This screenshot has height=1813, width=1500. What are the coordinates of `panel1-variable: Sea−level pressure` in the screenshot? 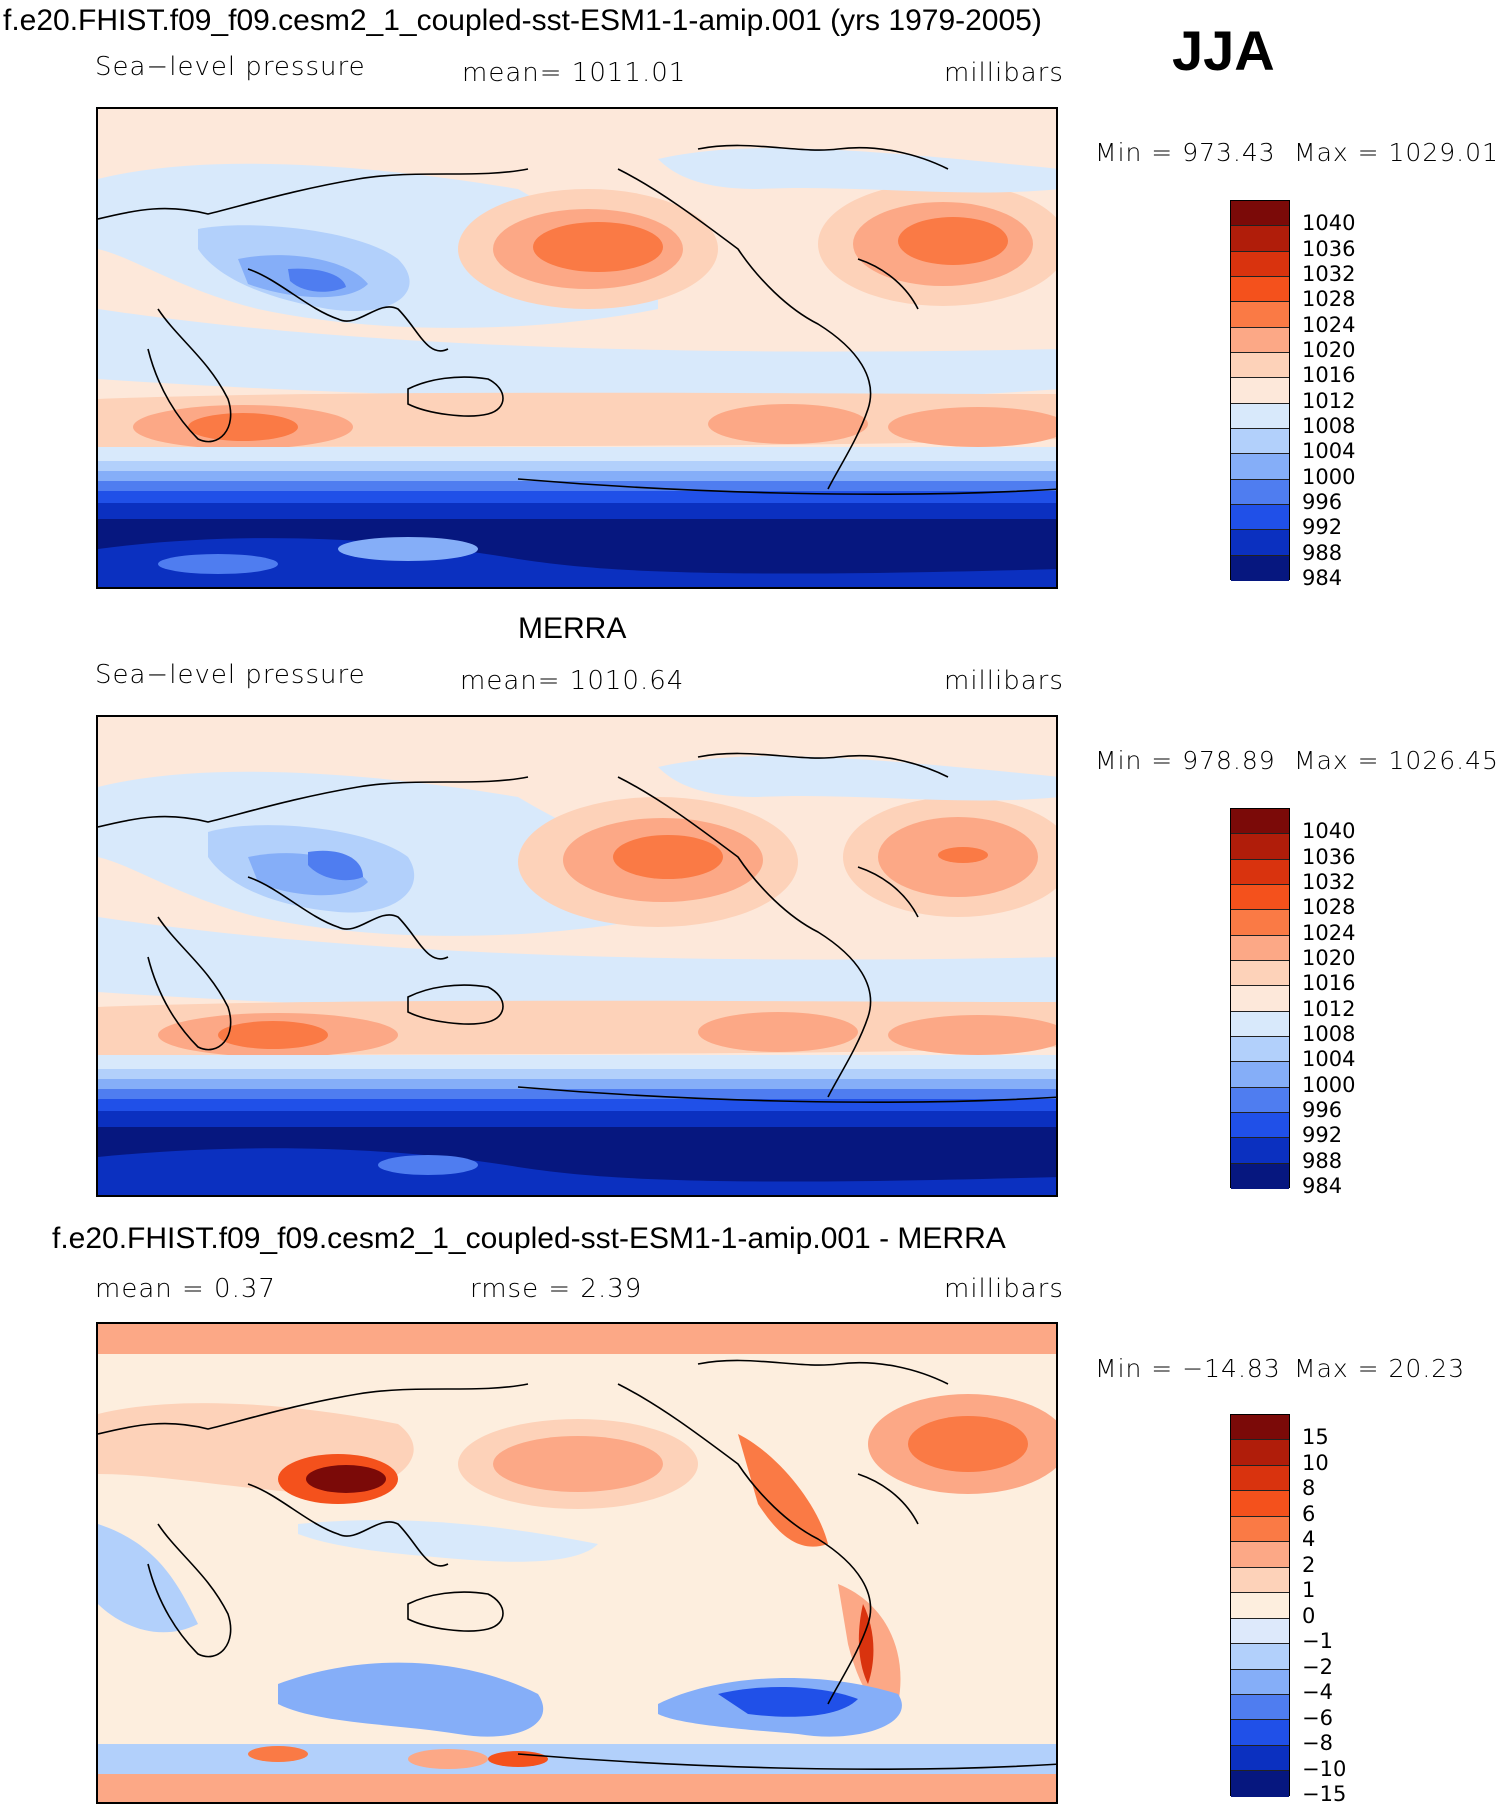 It's located at (230, 67).